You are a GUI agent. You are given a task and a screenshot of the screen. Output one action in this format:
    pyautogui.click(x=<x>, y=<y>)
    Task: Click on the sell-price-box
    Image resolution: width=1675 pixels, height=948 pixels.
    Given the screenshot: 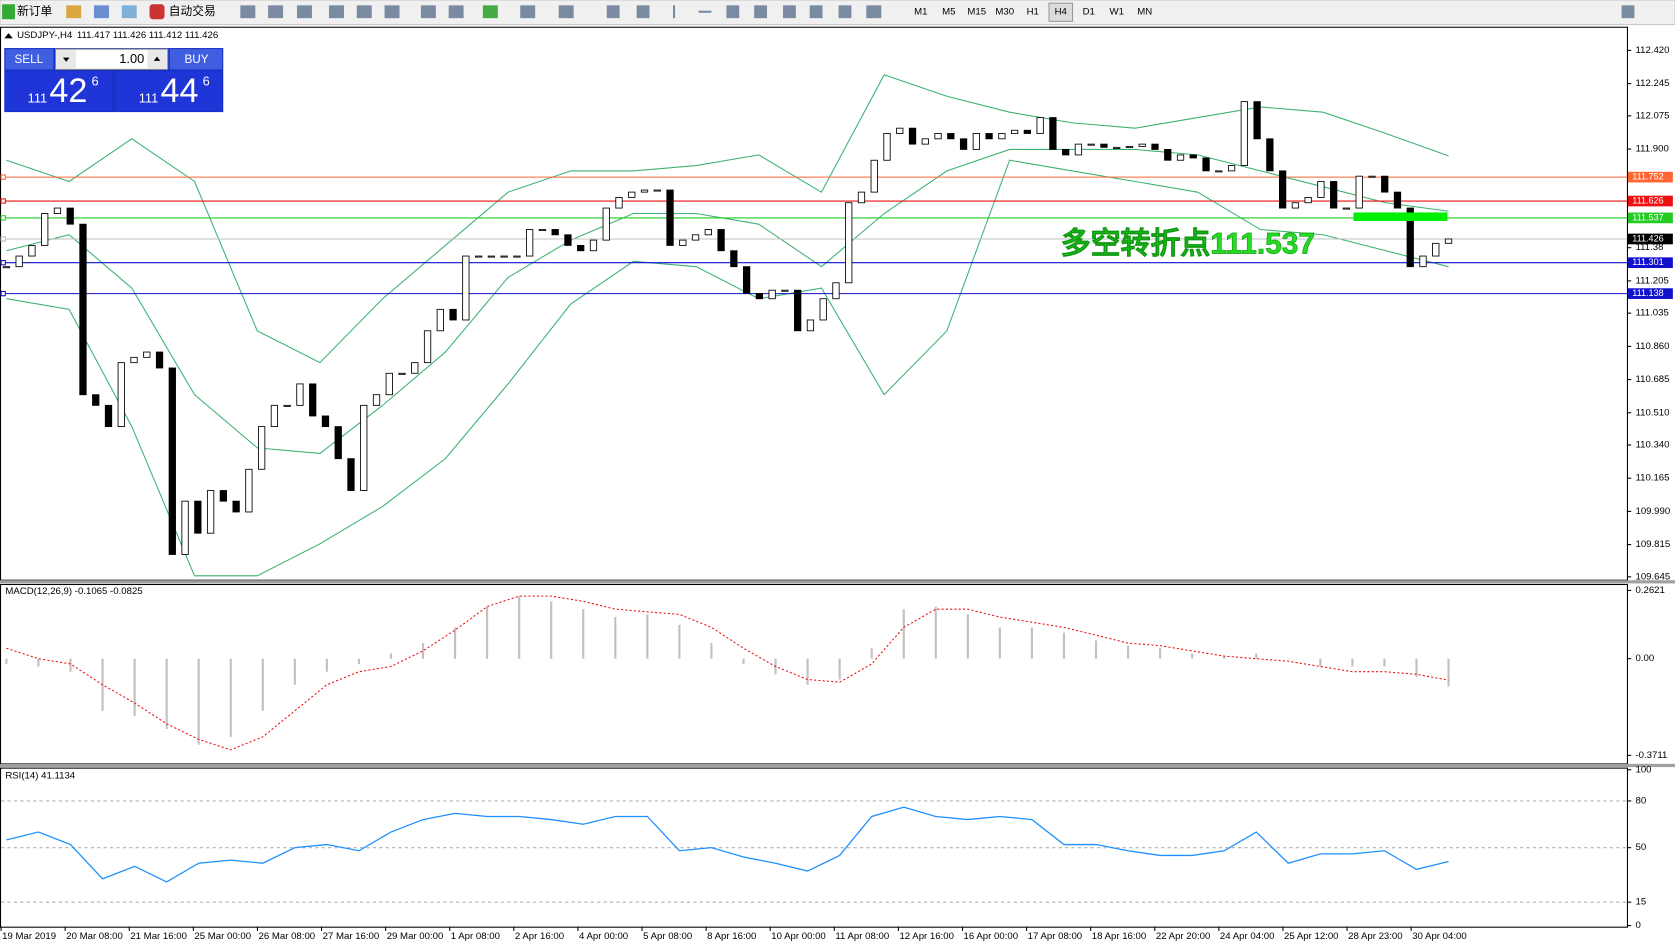 What is the action you would take?
    pyautogui.click(x=59, y=91)
    